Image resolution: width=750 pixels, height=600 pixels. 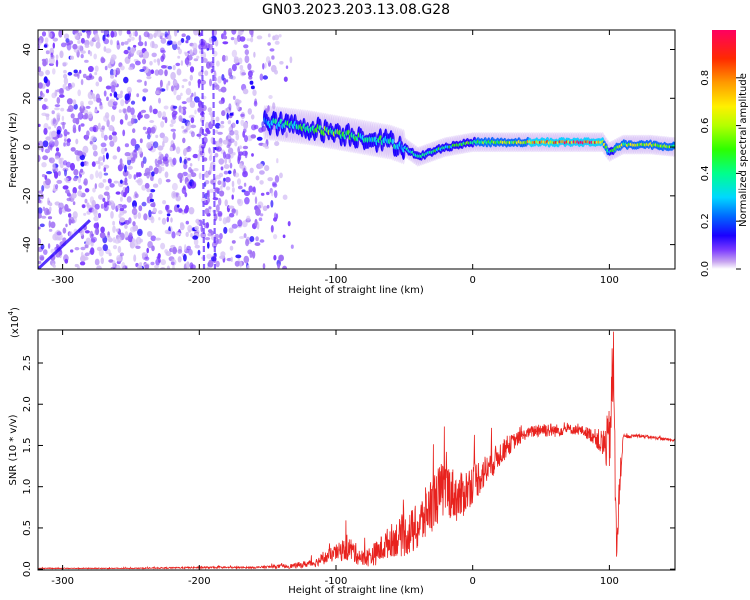 I want to click on x-tick-label: 0, so click(x=473, y=581).